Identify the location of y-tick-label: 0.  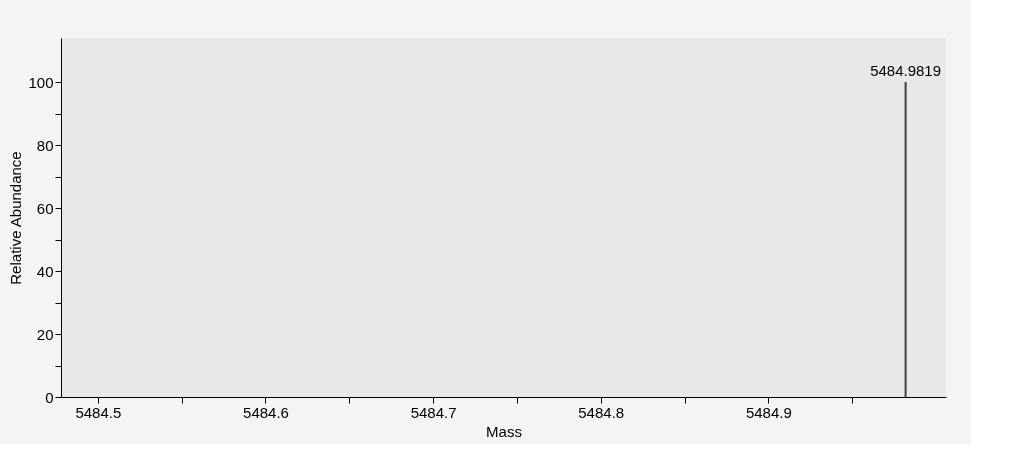
(49, 397).